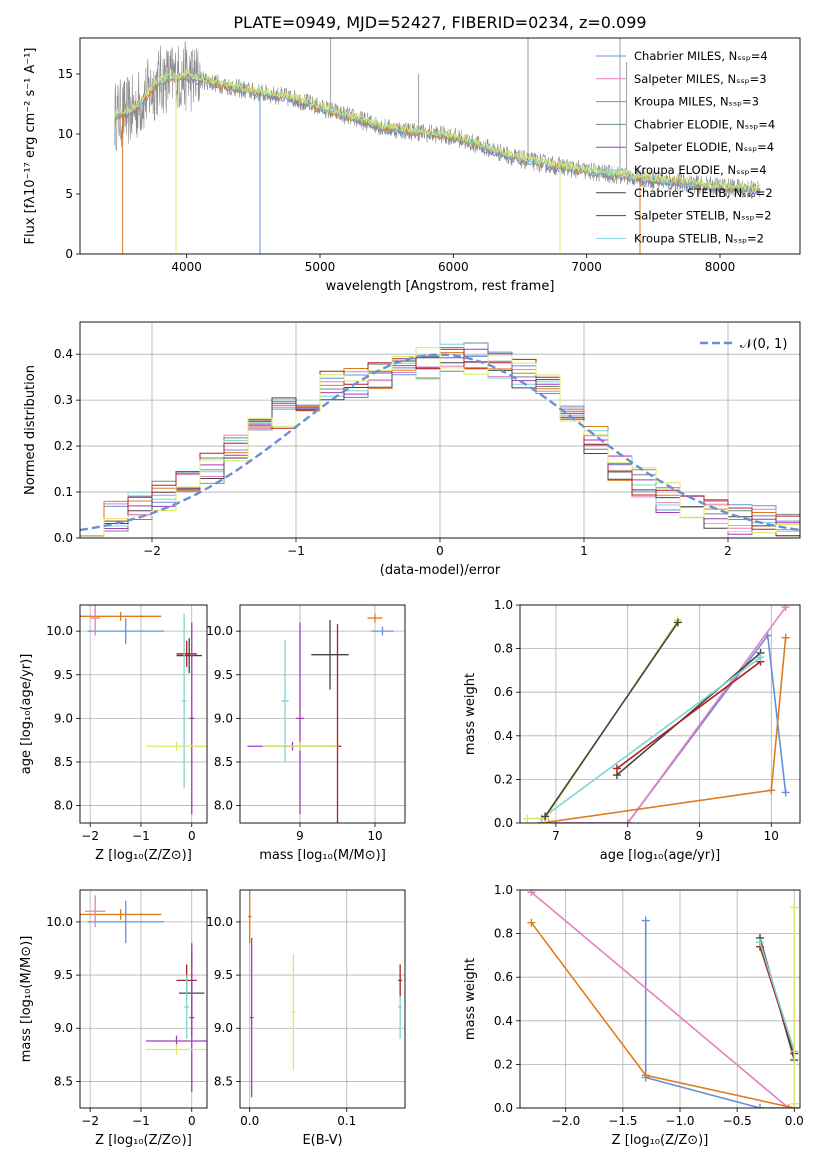 This screenshot has height=1170, width=819. Describe the element at coordinates (503, 890) in the screenshot. I see `tick-label-y: 1.0` at that location.